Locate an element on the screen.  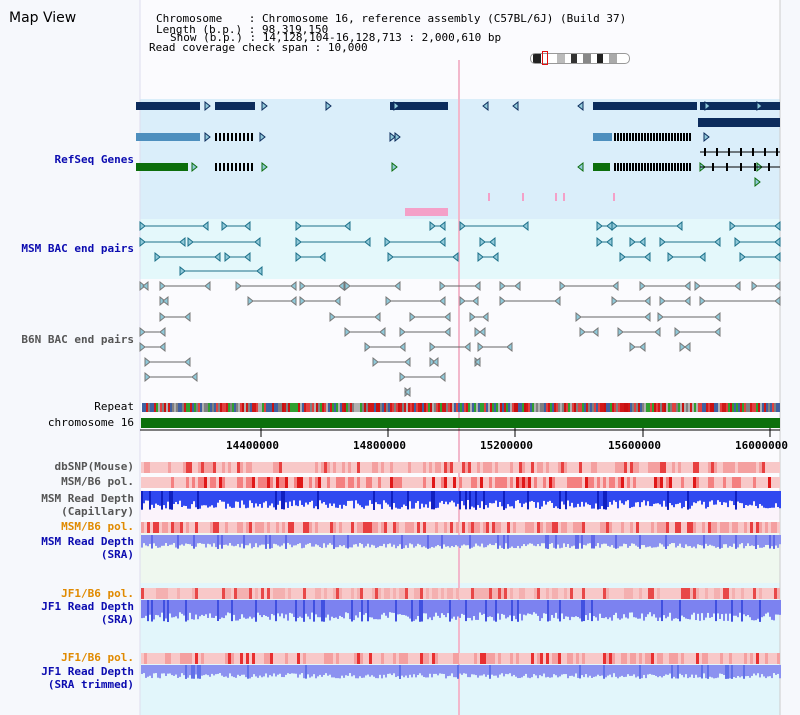
track-label-jf1-depth-trimmed: JF1 Read Depth is located at coordinates (87, 671).